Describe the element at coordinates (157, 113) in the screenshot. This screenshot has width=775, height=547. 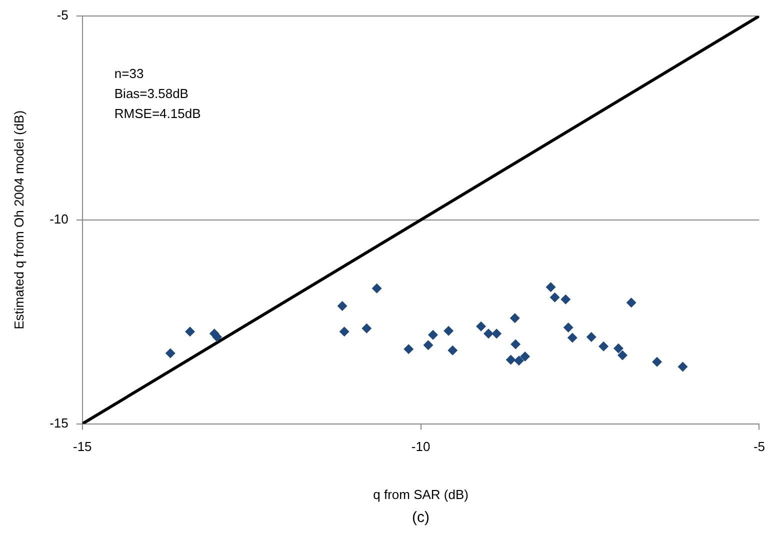
I see `annotation: RMSE=4.15dB` at that location.